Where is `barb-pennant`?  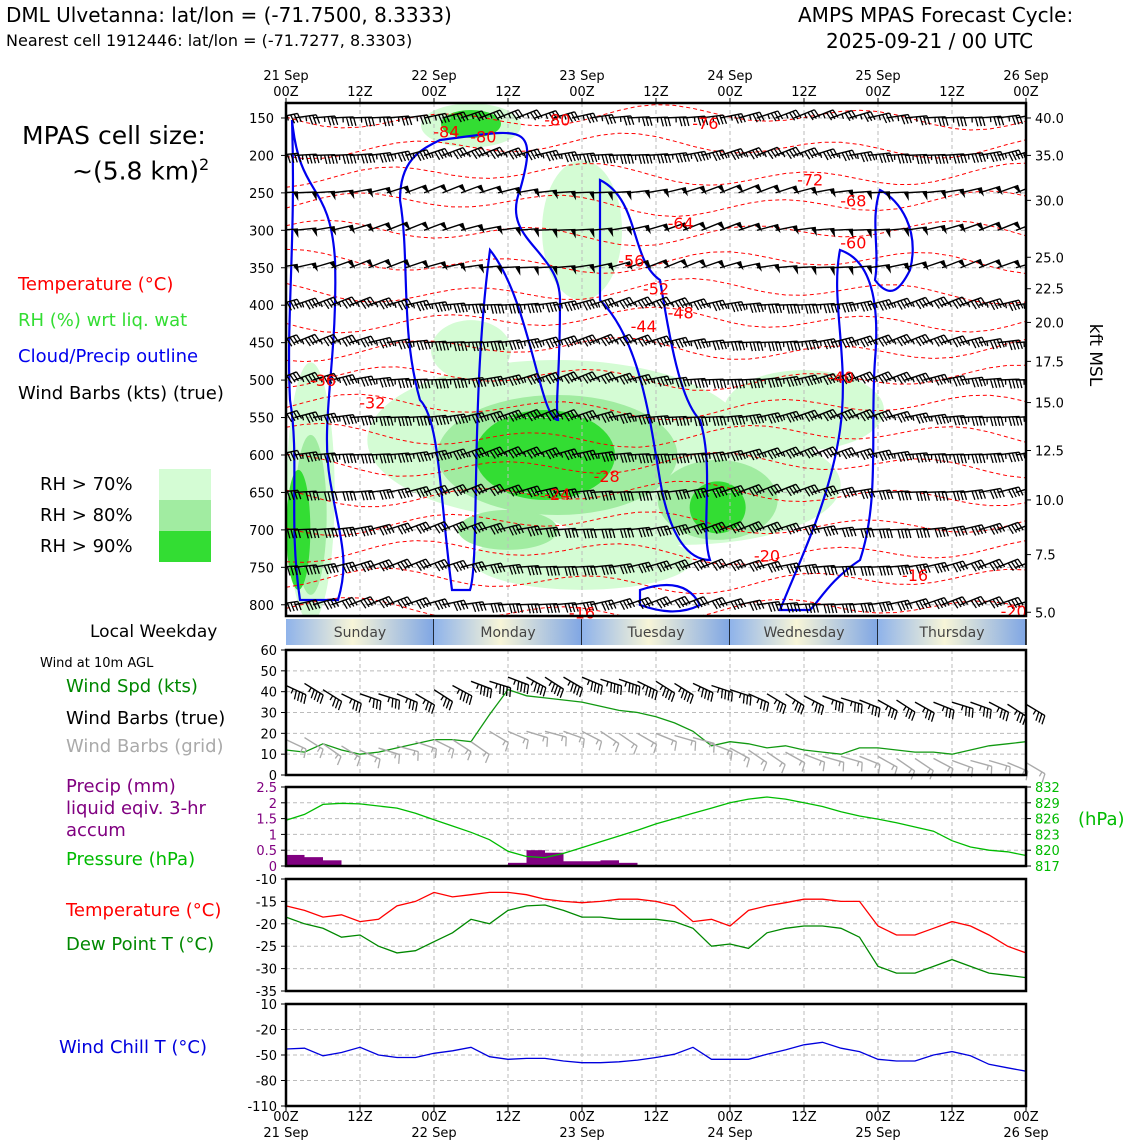 barb-pennant is located at coordinates (1036, 189).